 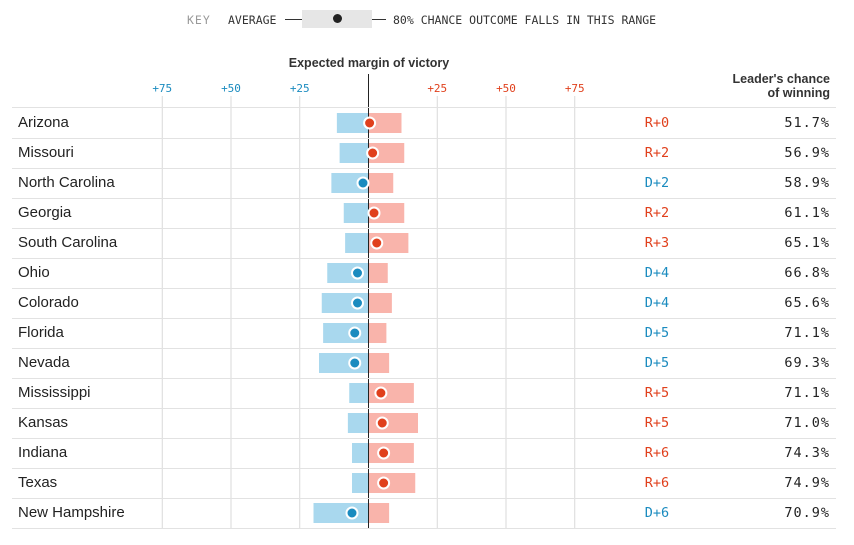 I want to click on state-name: Mississippi, so click(x=54, y=392).